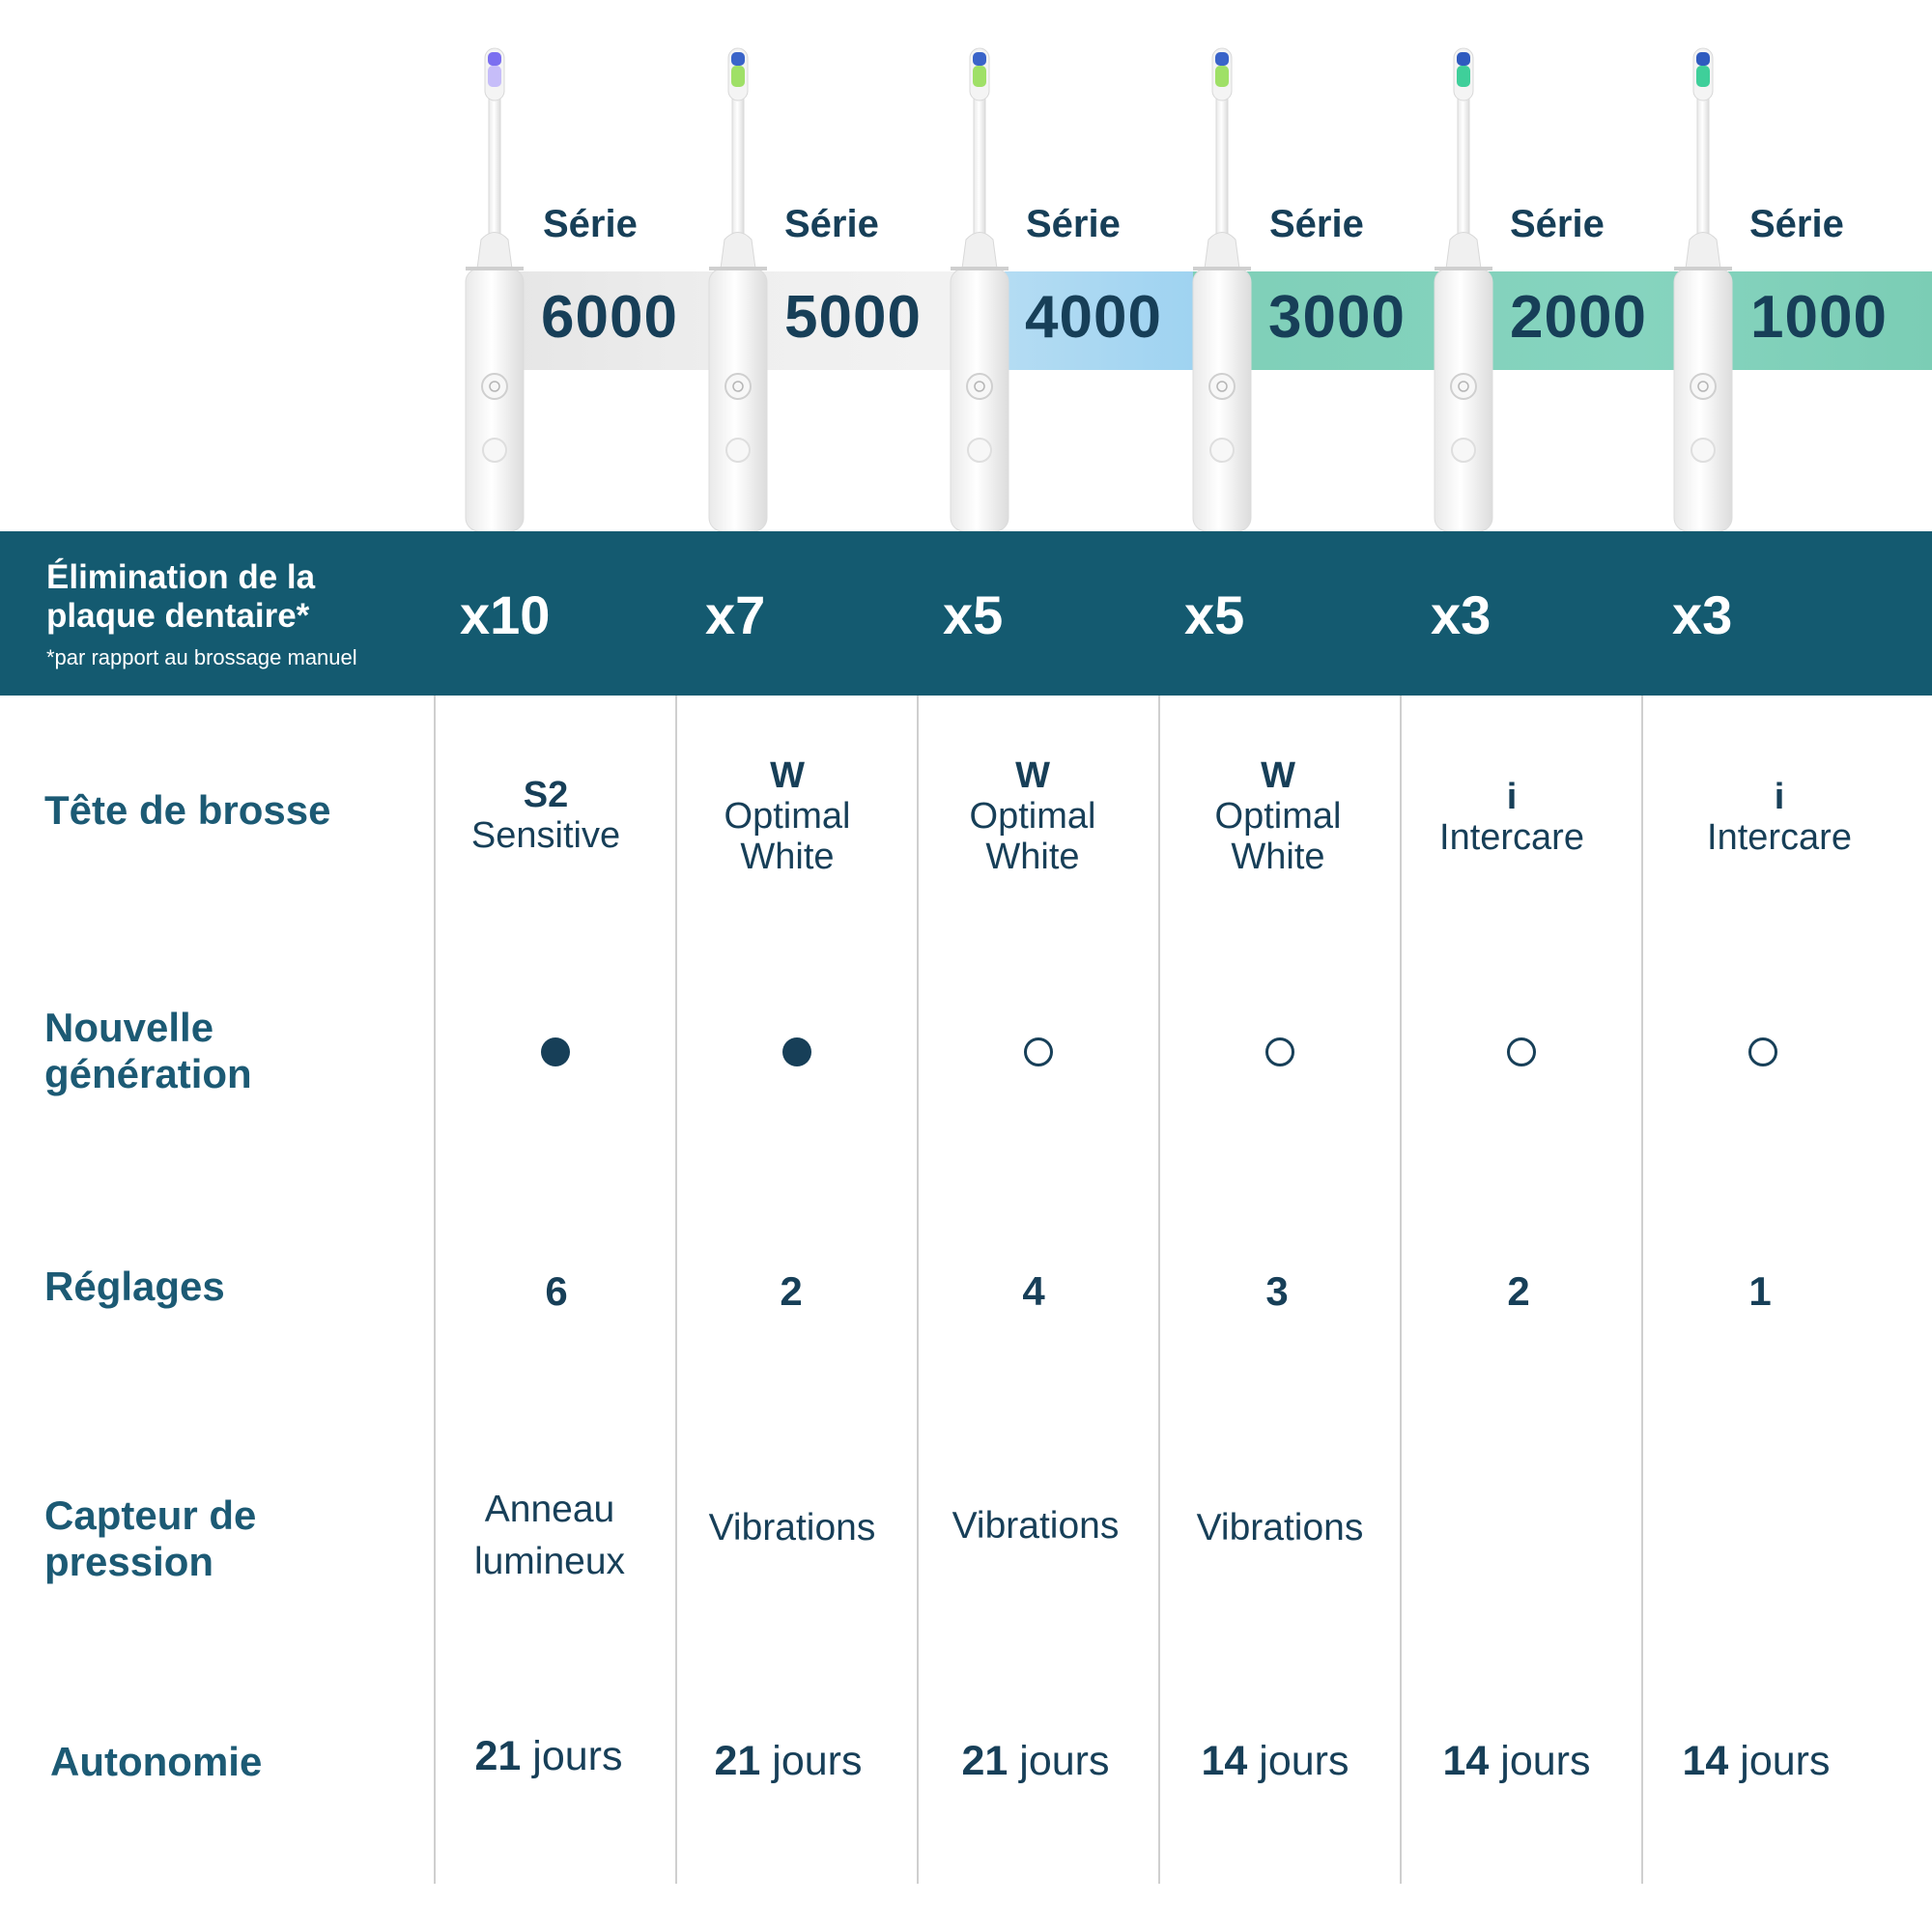 The width and height of the screenshot is (1932, 1932). I want to click on series-number: 2000, so click(1578, 317).